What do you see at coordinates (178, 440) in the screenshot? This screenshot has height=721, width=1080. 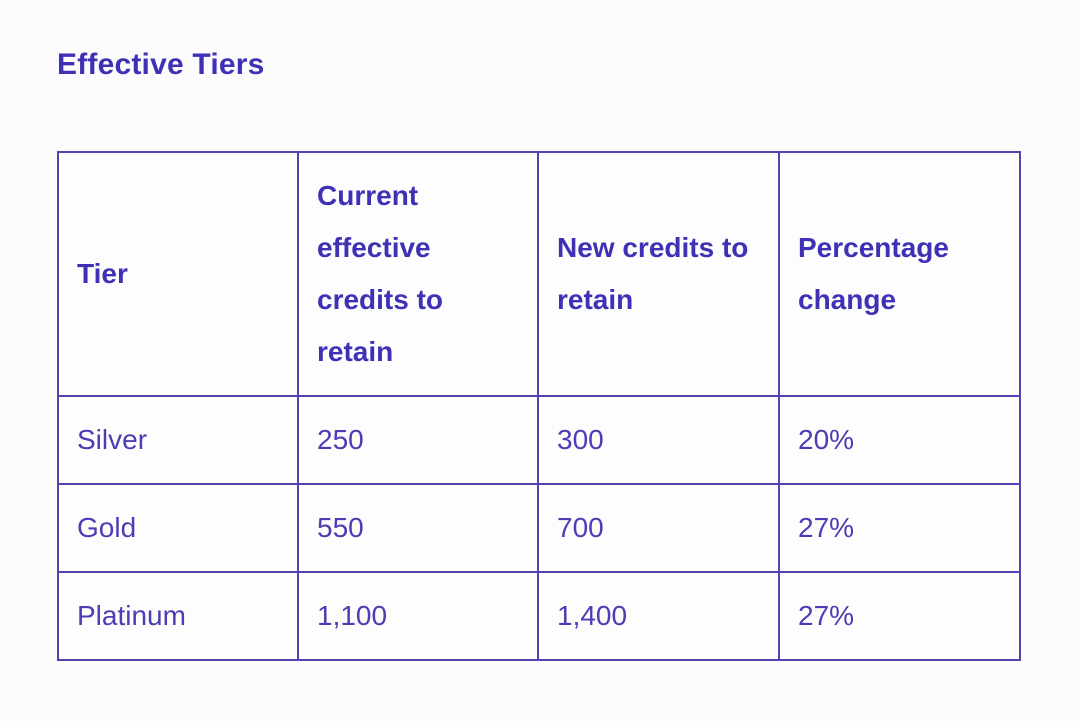 I see `cell-tier: Silver` at bounding box center [178, 440].